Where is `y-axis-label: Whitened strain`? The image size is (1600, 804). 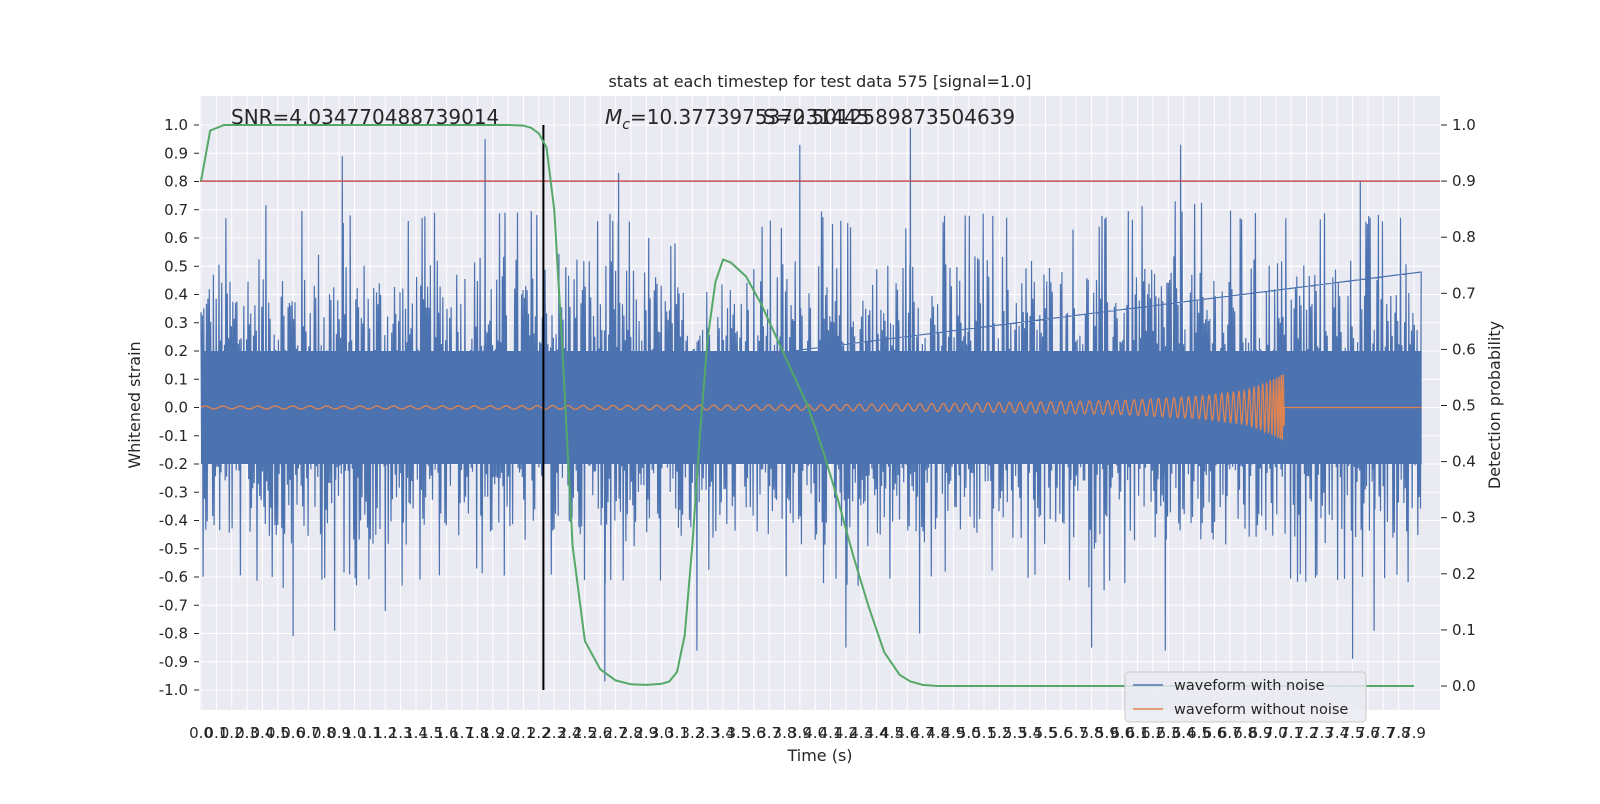
y-axis-label: Whitened strain is located at coordinates (134, 404).